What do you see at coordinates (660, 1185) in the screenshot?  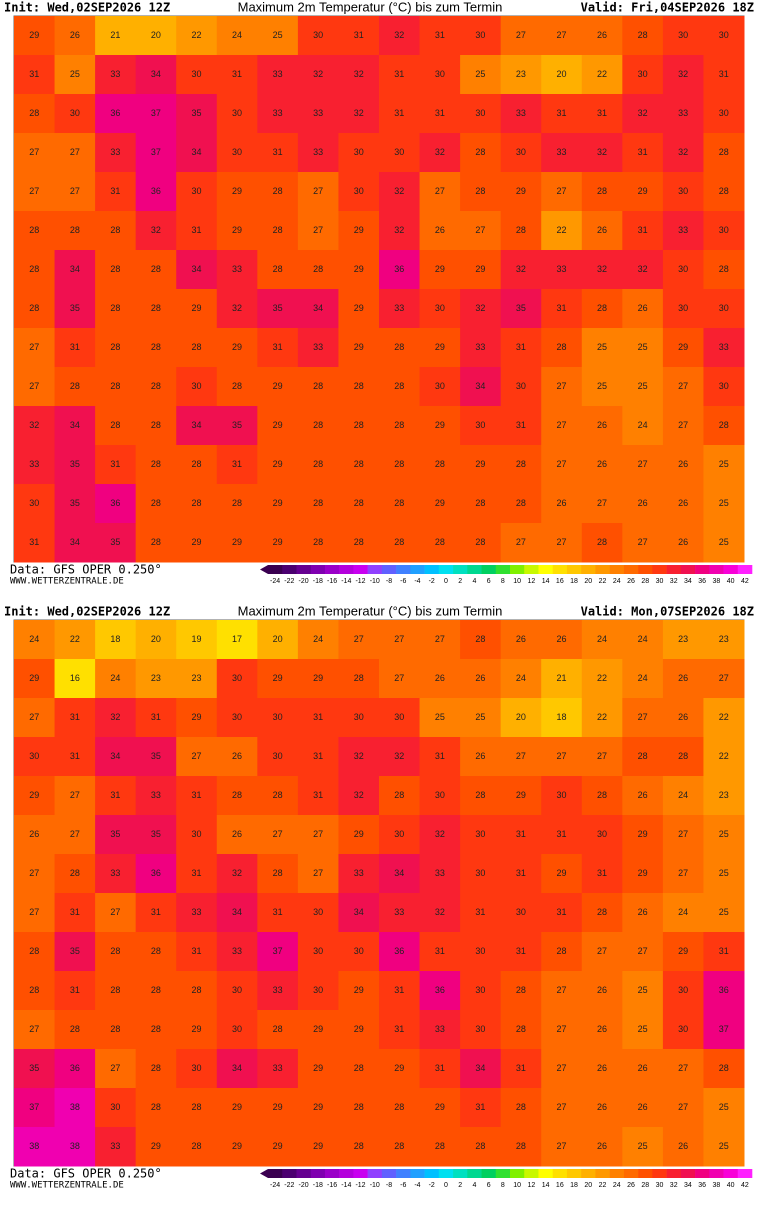 I see `colorbar-label: 30` at bounding box center [660, 1185].